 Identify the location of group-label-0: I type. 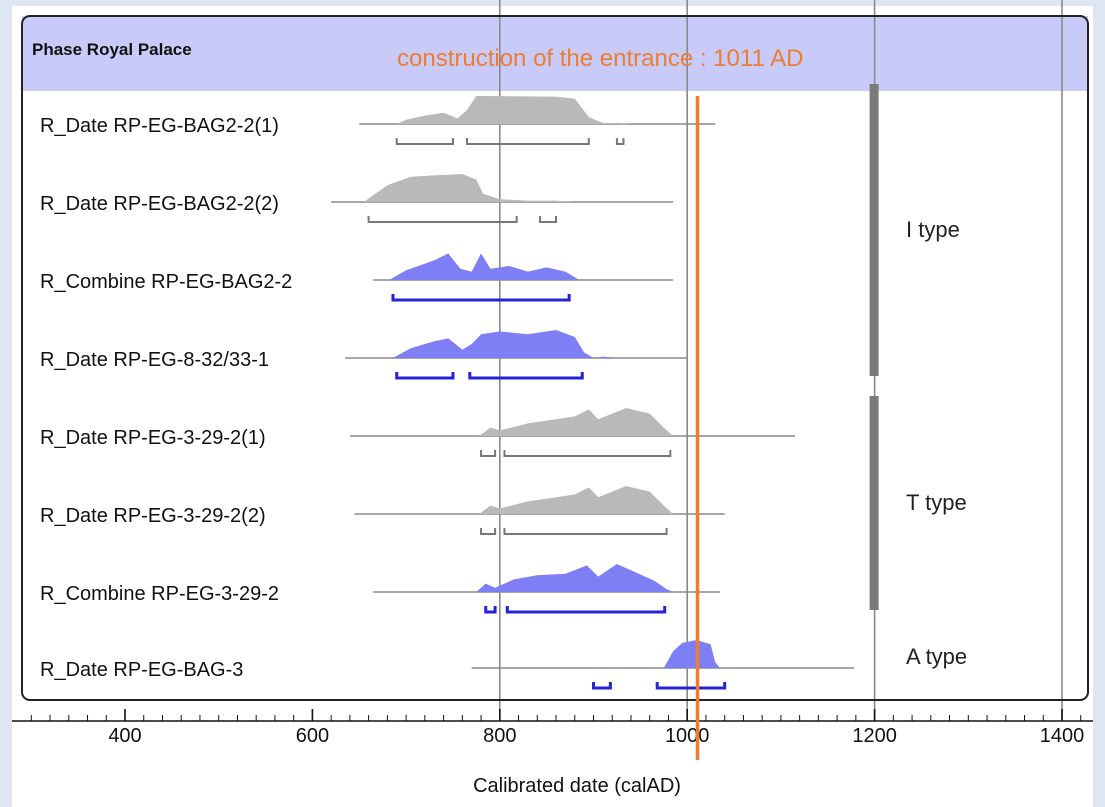
(933, 229).